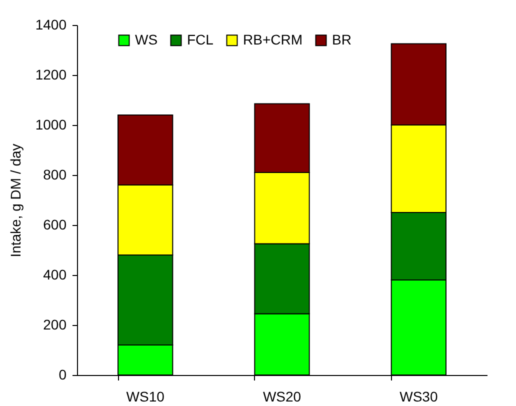  I want to click on y-tick-label: 0, so click(62, 374).